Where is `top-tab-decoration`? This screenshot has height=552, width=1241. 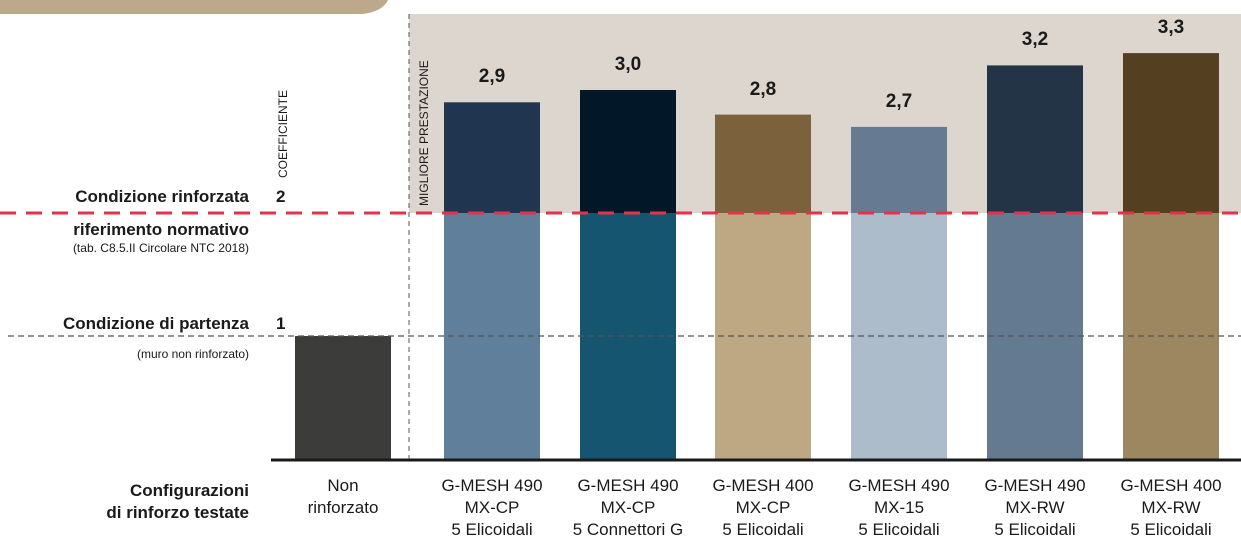
top-tab-decoration is located at coordinates (194, 7).